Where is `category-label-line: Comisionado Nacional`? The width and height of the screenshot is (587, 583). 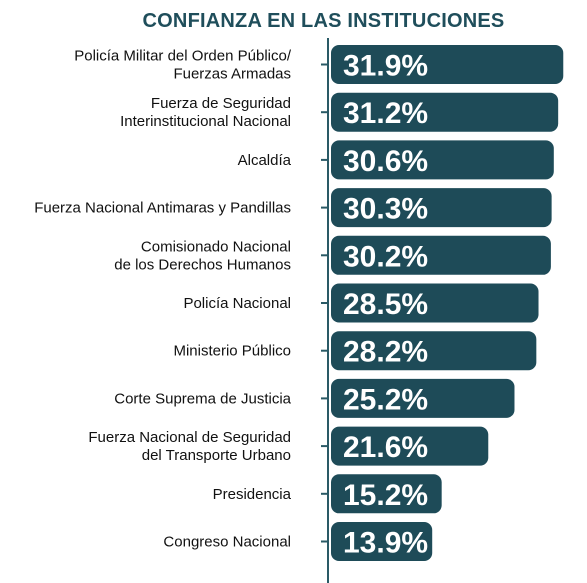
category-label-line: Comisionado Nacional is located at coordinates (216, 246).